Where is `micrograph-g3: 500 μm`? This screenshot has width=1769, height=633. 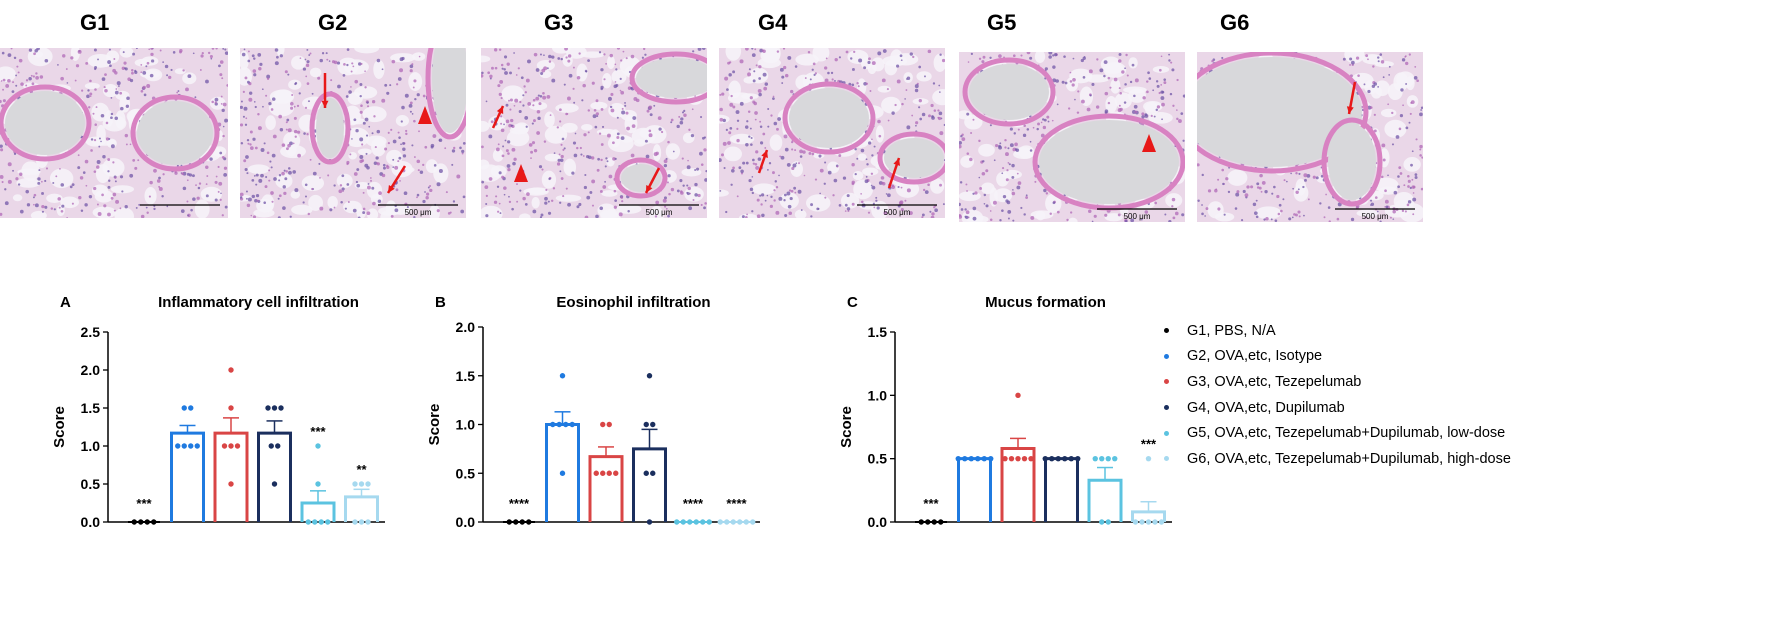
micrograph-g3: 500 μm is located at coordinates (594, 133).